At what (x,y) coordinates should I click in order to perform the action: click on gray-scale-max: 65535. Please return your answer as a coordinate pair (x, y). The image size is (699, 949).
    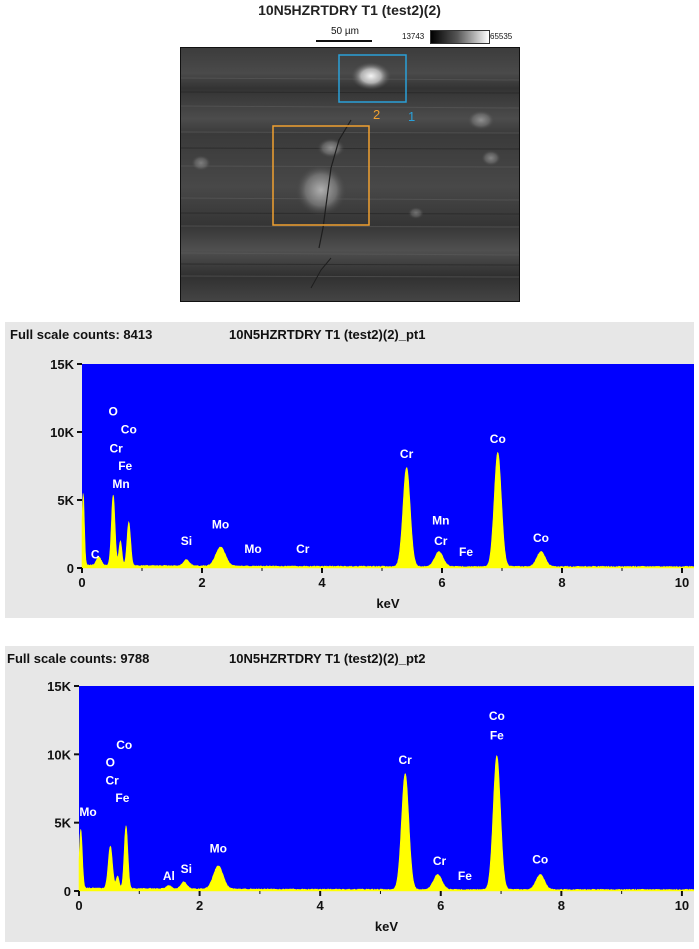
    Looking at the image, I should click on (501, 36).